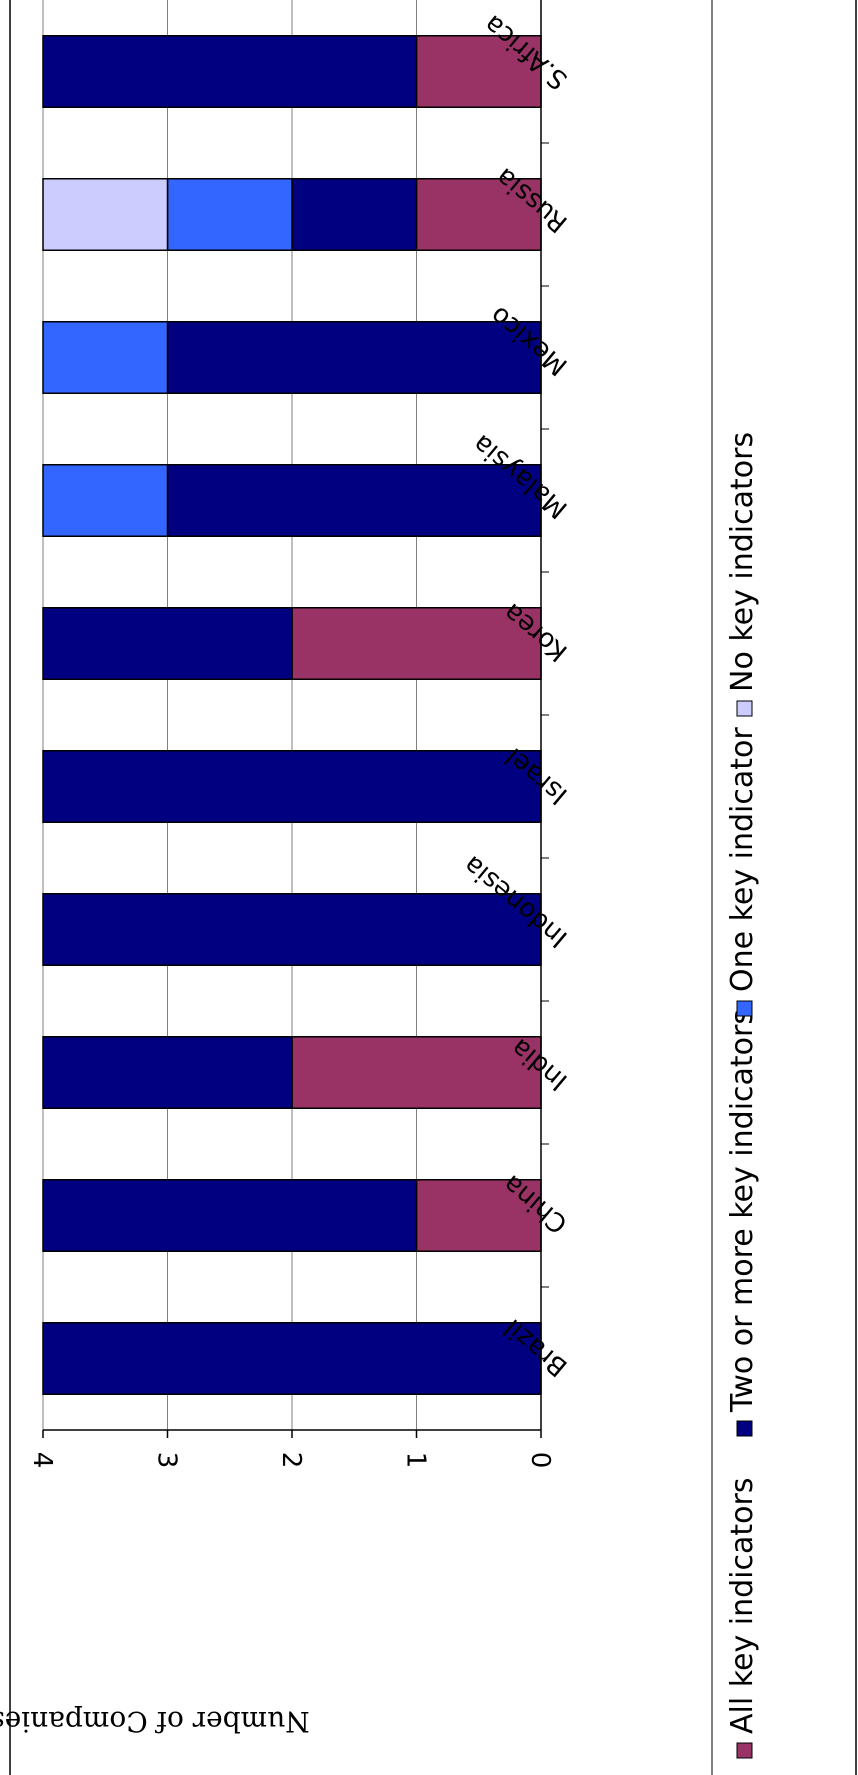 This screenshot has width=858, height=1775. Describe the element at coordinates (155, 1721) in the screenshot. I see `y-axis-title: Number of Companies` at that location.